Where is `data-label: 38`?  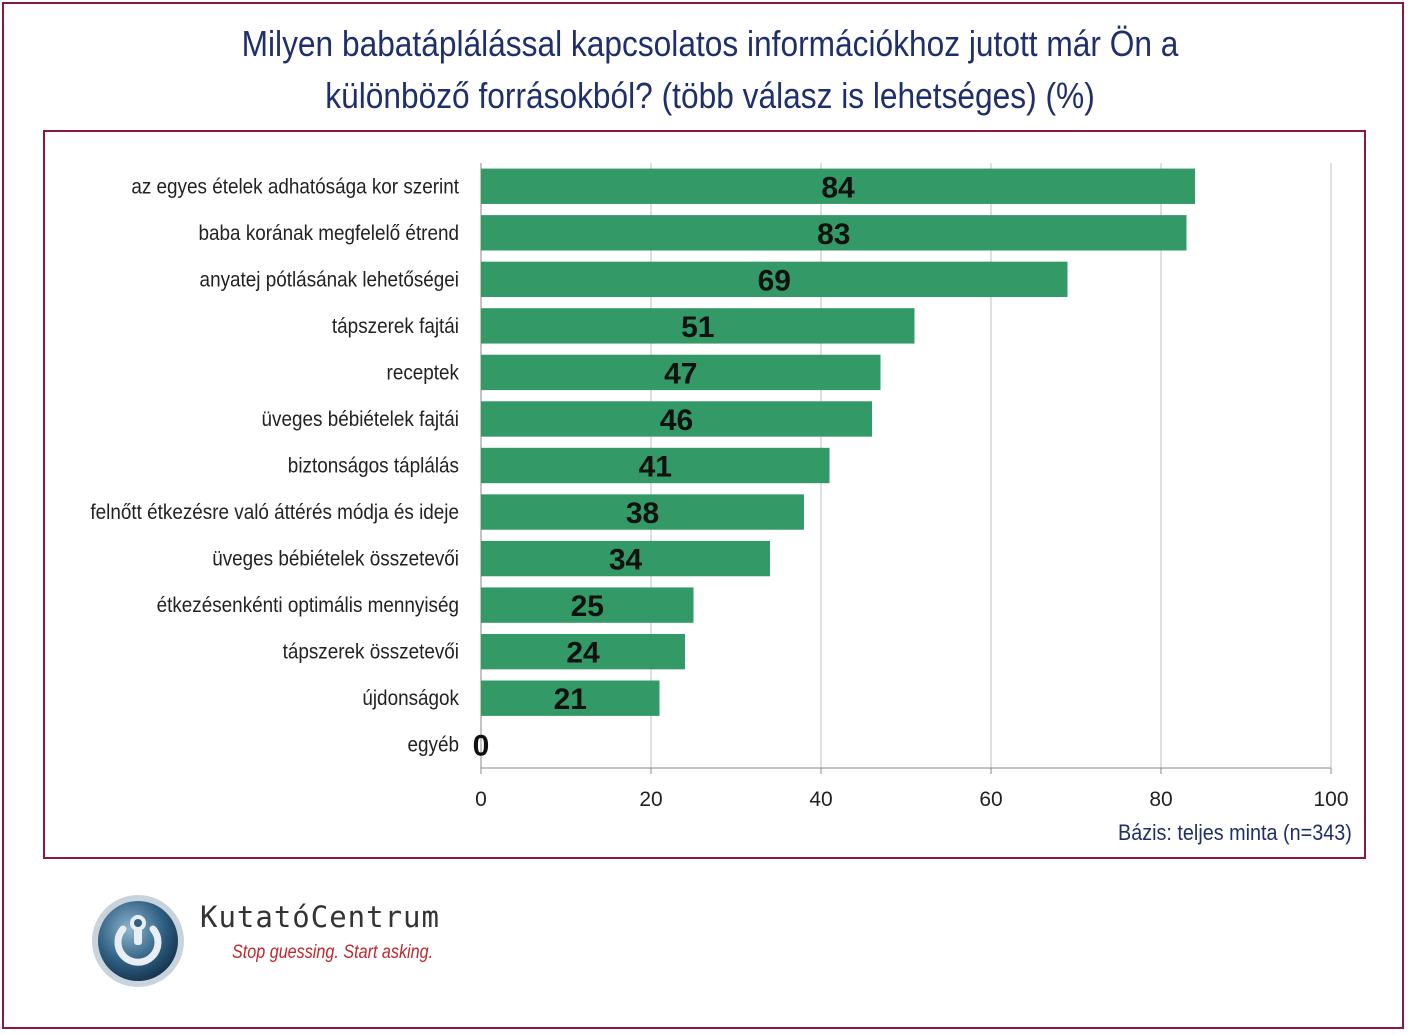 data-label: 38 is located at coordinates (642, 513).